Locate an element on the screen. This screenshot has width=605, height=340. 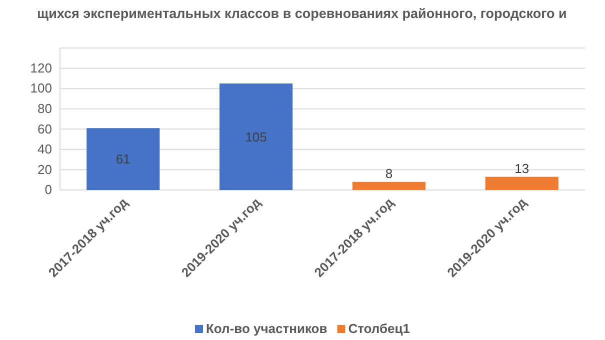
data-label: 13 is located at coordinates (522, 168).